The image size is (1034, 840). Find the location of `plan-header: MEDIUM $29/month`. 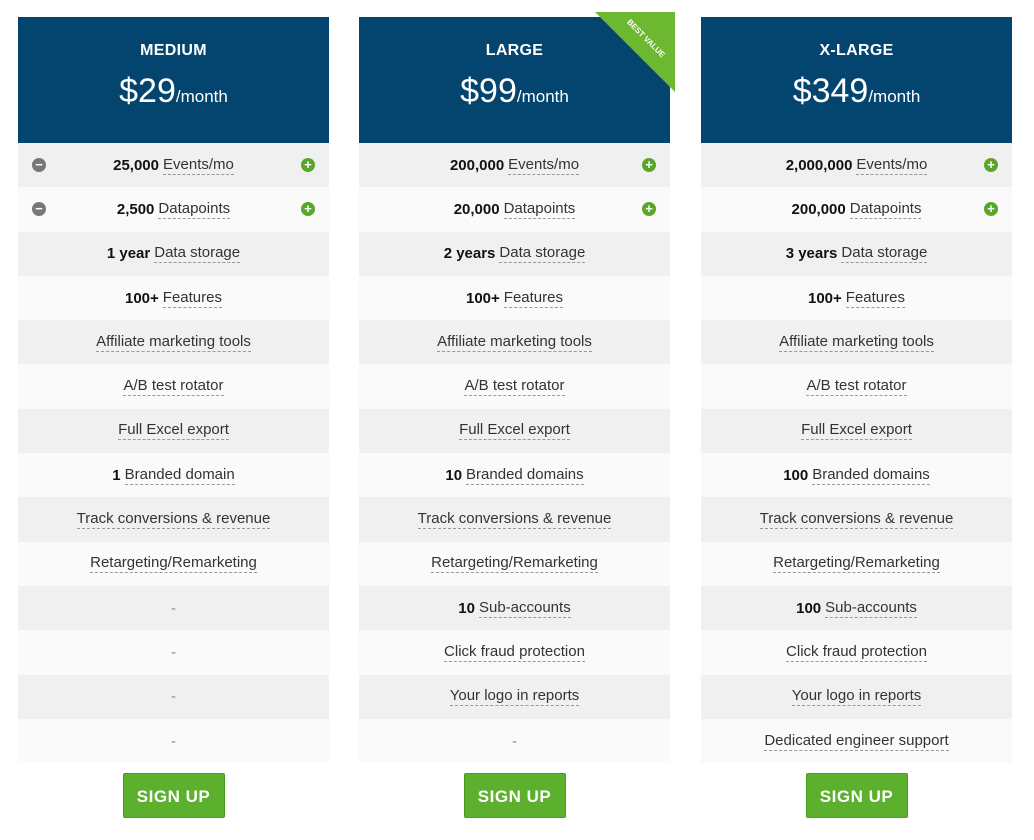

plan-header: MEDIUM $29/month is located at coordinates (173, 80).